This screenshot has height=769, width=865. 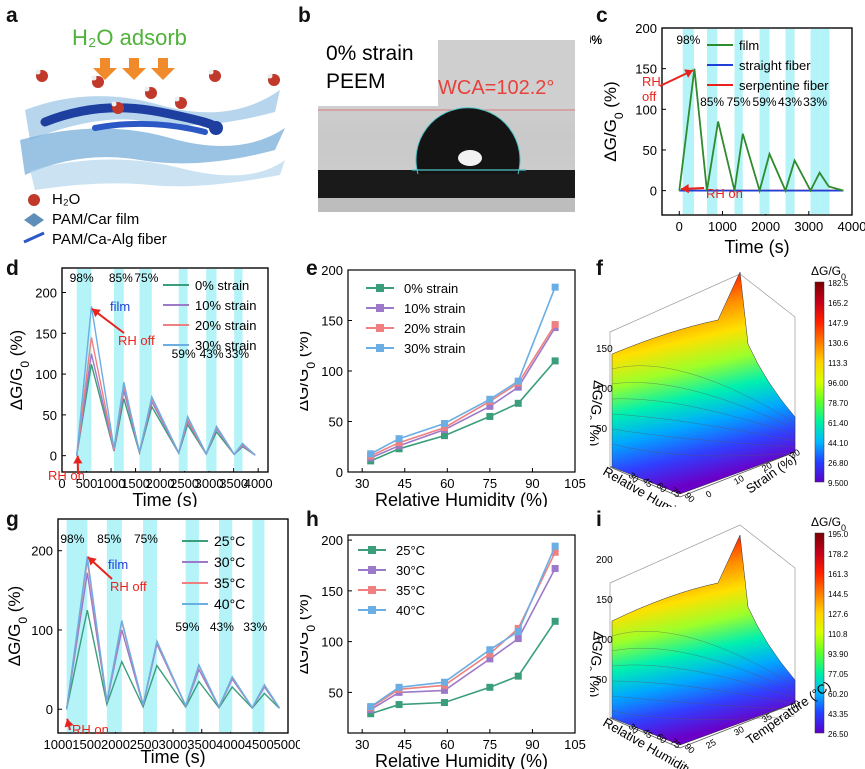 What do you see at coordinates (496, 88) in the screenshot?
I see `wca-value: WCA=102.2°` at bounding box center [496, 88].